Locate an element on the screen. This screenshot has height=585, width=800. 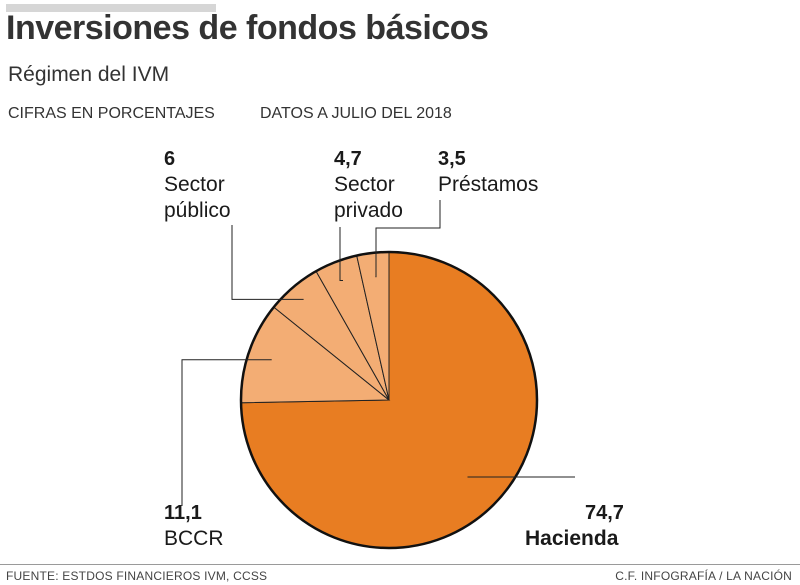
name-sector-privado-line2: privado is located at coordinates (368, 210).